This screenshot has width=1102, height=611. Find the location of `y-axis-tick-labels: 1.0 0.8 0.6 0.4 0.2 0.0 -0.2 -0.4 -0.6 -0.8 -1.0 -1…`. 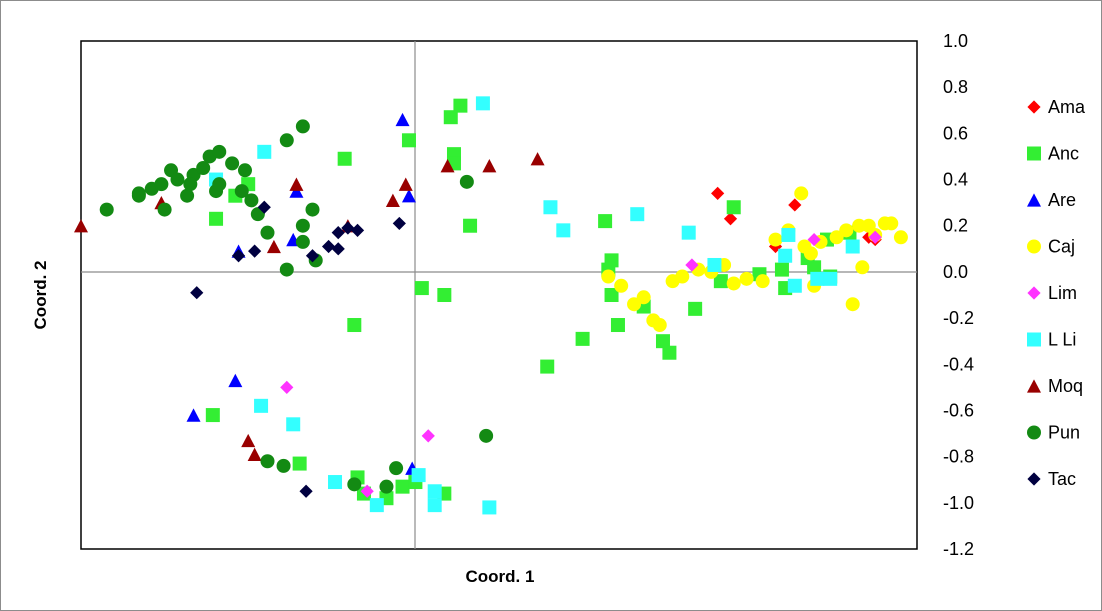

y-axis-tick-labels: 1.0 0.8 0.6 0.4 0.2 0.0 -0.2 -0.4 -0.6 -0.8 -1.0 -1… is located at coordinates (958, 295).